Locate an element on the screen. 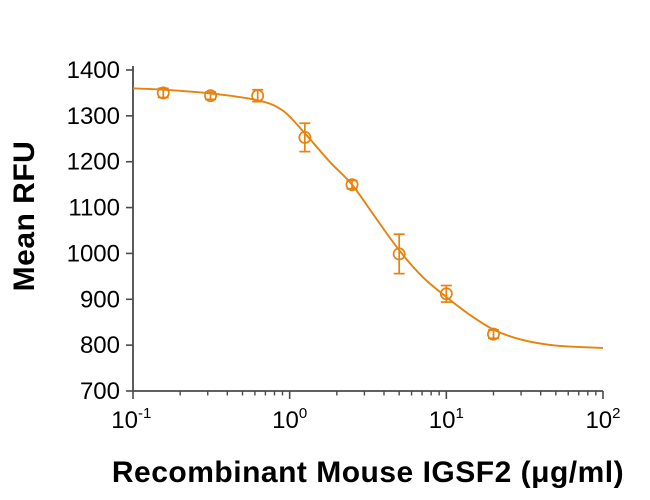  y-tick-label: 900 is located at coordinates (100, 299).